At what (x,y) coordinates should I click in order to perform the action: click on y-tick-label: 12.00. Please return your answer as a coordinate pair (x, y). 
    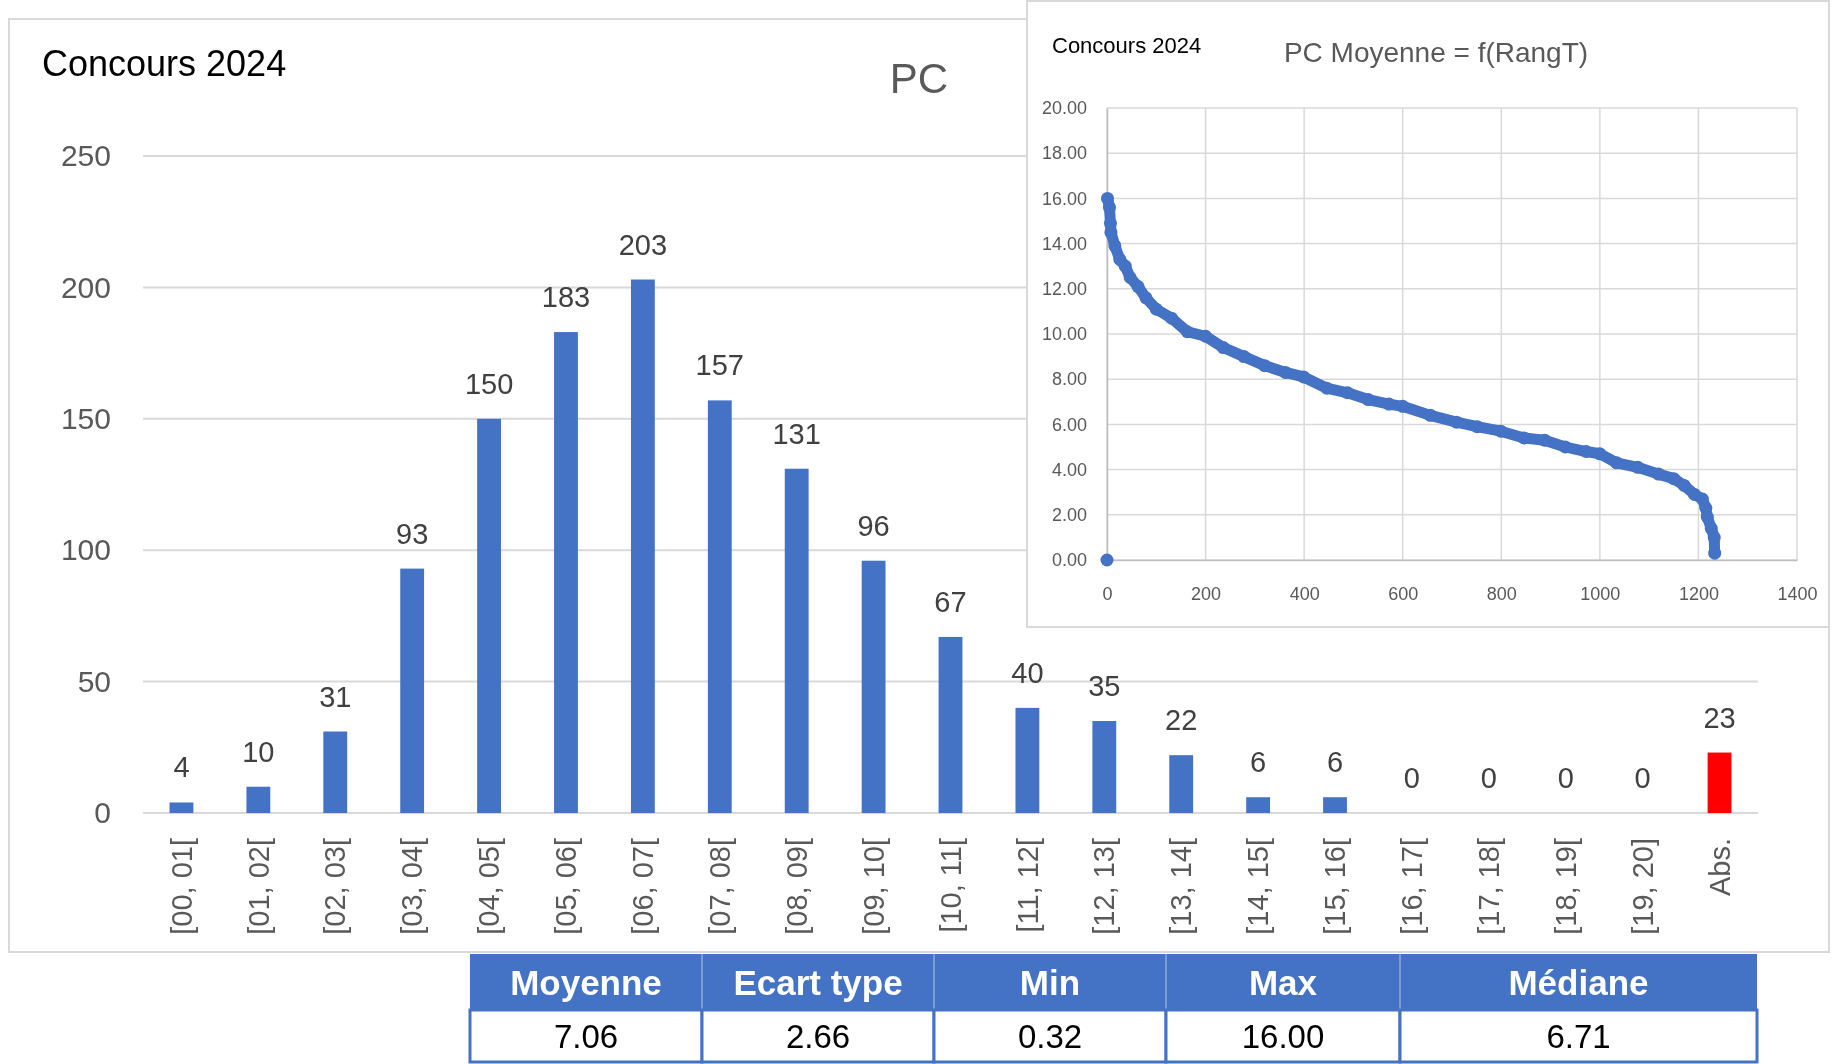
    Looking at the image, I should click on (1064, 289).